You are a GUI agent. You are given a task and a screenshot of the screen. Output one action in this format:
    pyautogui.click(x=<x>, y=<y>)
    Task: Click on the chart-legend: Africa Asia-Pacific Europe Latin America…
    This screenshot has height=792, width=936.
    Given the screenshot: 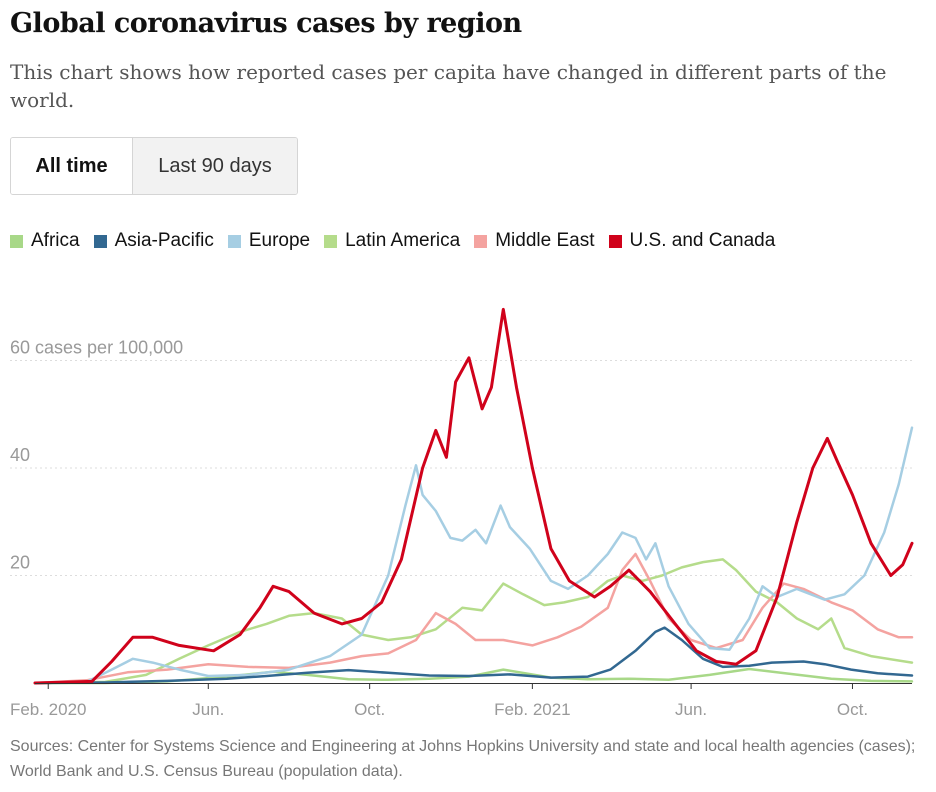 What is the action you would take?
    pyautogui.click(x=399, y=241)
    